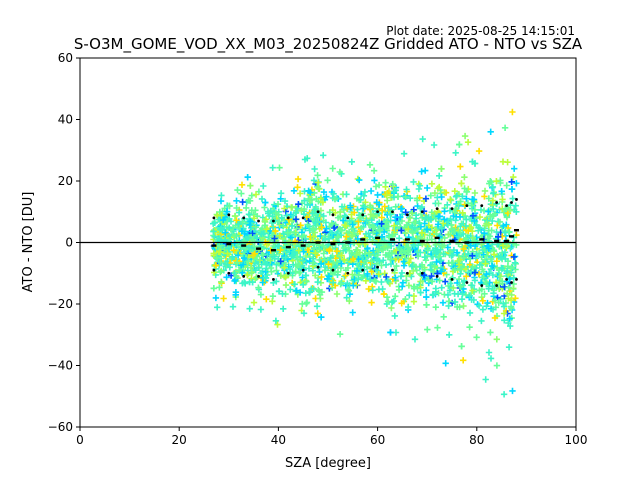 The image size is (640, 480). I want to click on x-tick-label: 0, so click(80, 440).